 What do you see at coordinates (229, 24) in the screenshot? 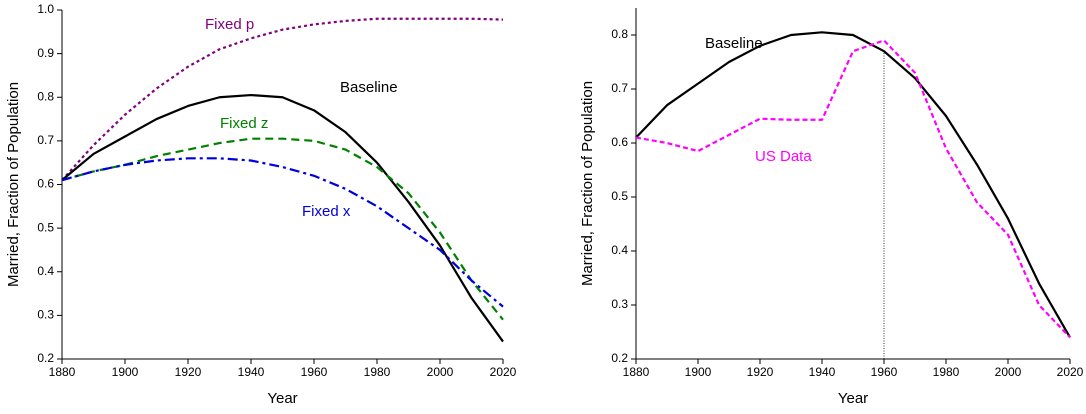
I see `series-label: Fixed p` at bounding box center [229, 24].